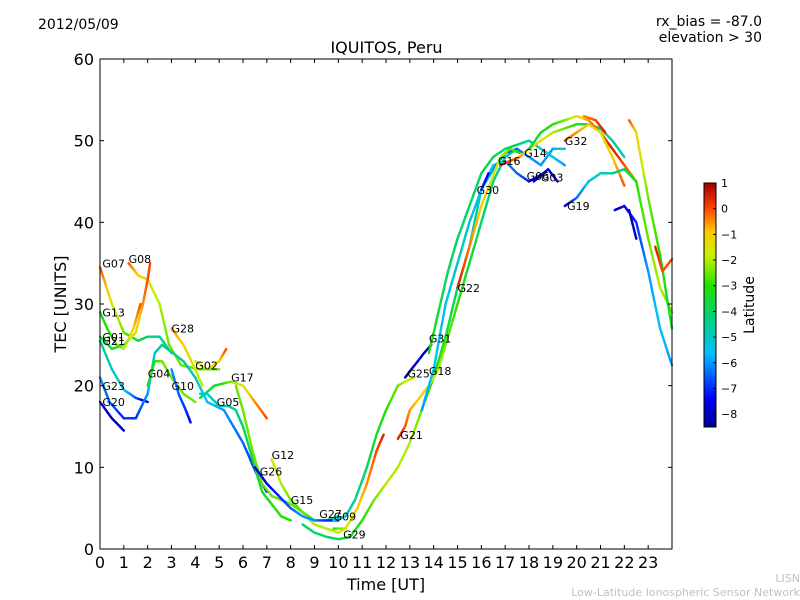  Describe the element at coordinates (78, 25) in the screenshot. I see `date-label: 2012/05/09` at that location.